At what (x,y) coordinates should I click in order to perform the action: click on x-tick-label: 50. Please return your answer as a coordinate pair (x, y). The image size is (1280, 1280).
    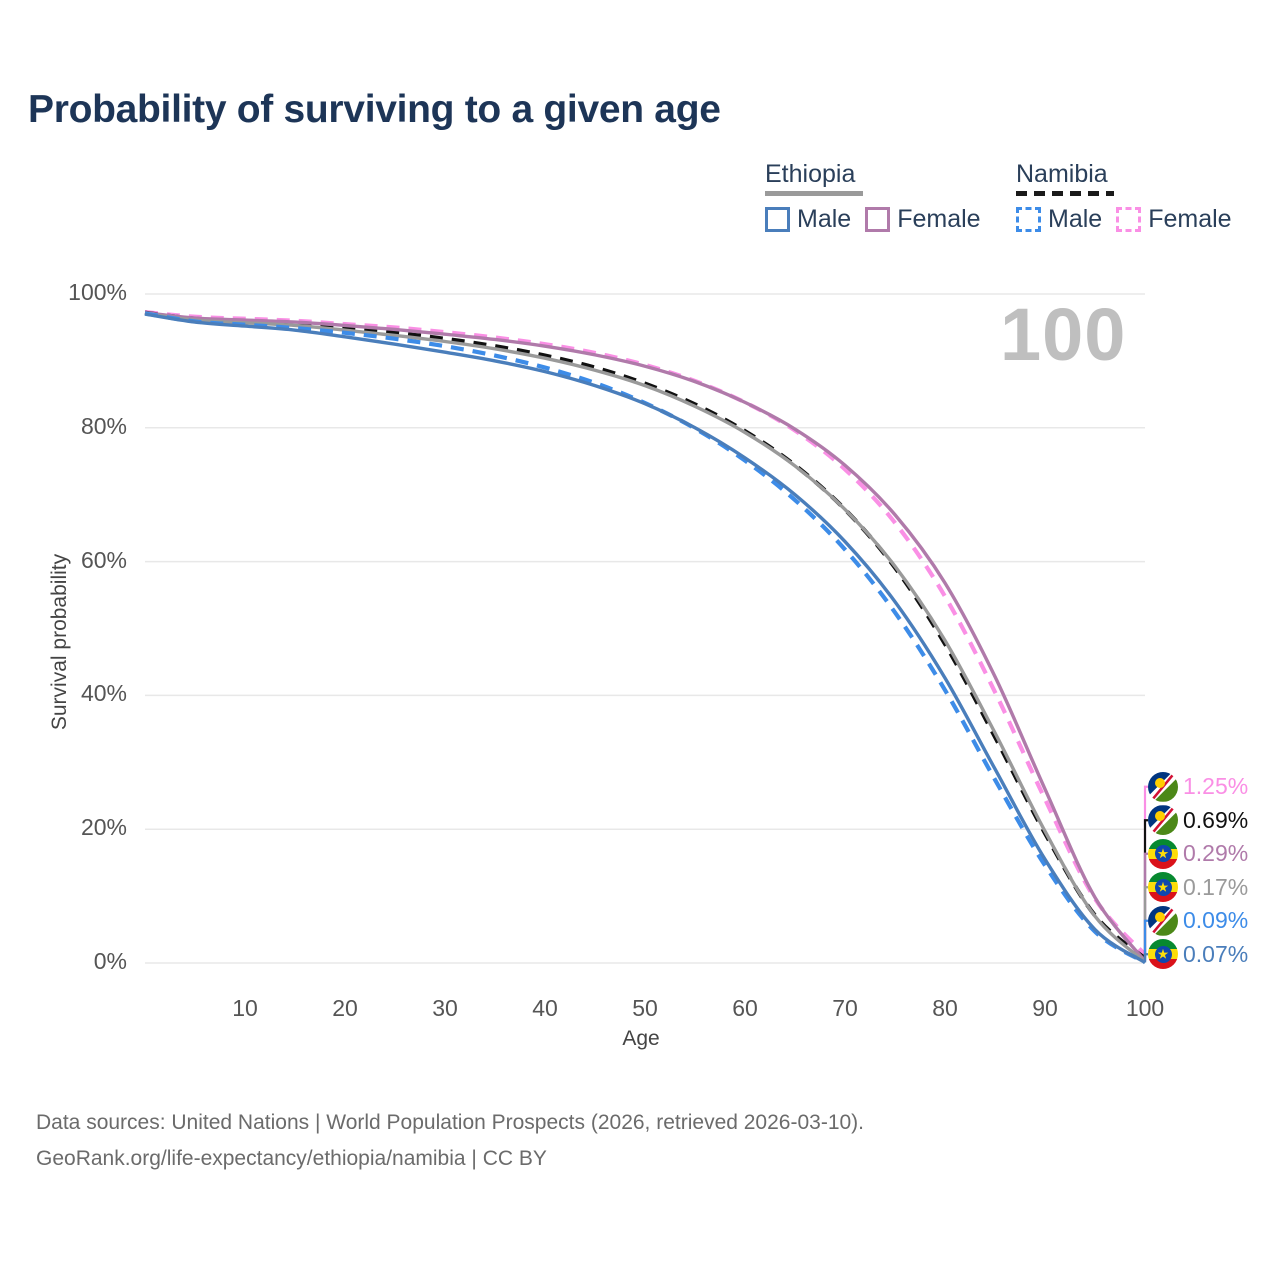
    Looking at the image, I should click on (645, 1008).